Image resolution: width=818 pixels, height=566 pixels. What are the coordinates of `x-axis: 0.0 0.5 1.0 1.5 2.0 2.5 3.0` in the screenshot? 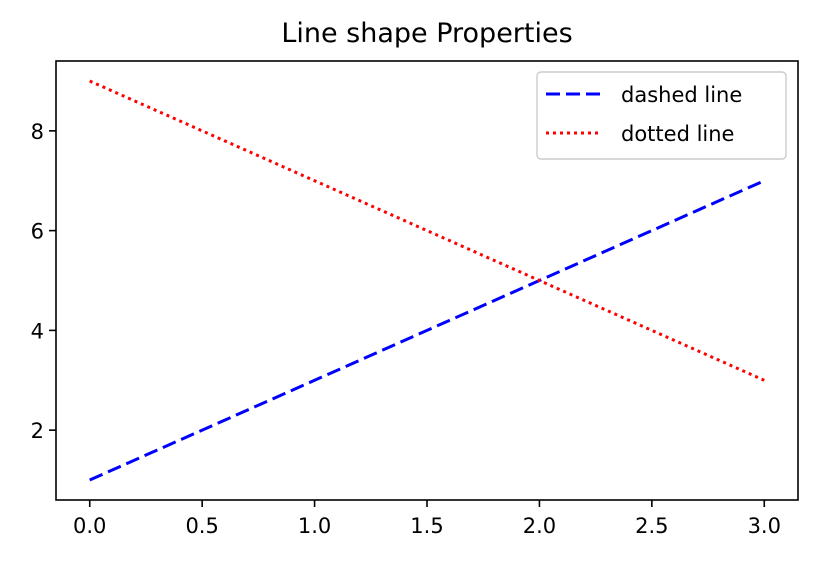 It's located at (427, 519).